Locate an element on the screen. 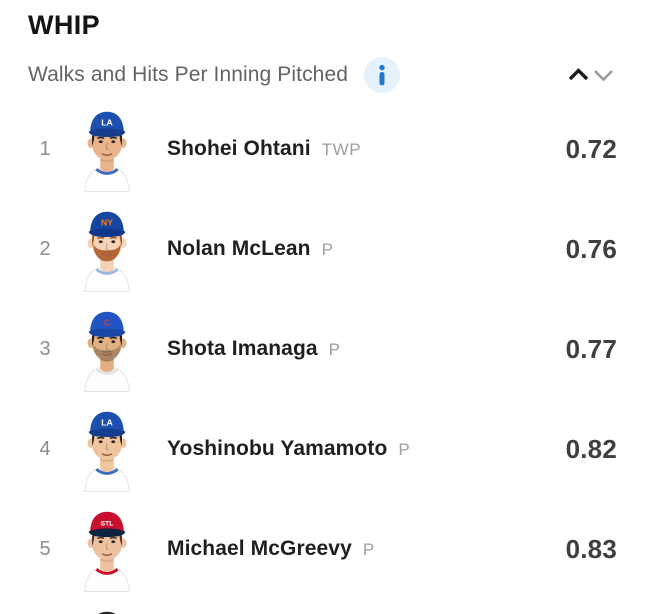  rank-label: 4 is located at coordinates (45, 448).